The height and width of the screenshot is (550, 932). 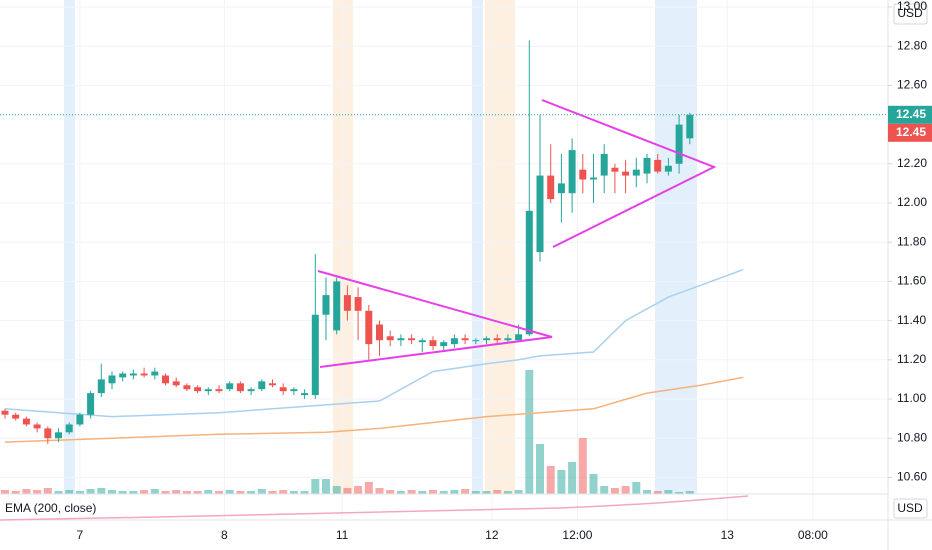 I want to click on x-tick-label: 11, so click(x=342, y=535).